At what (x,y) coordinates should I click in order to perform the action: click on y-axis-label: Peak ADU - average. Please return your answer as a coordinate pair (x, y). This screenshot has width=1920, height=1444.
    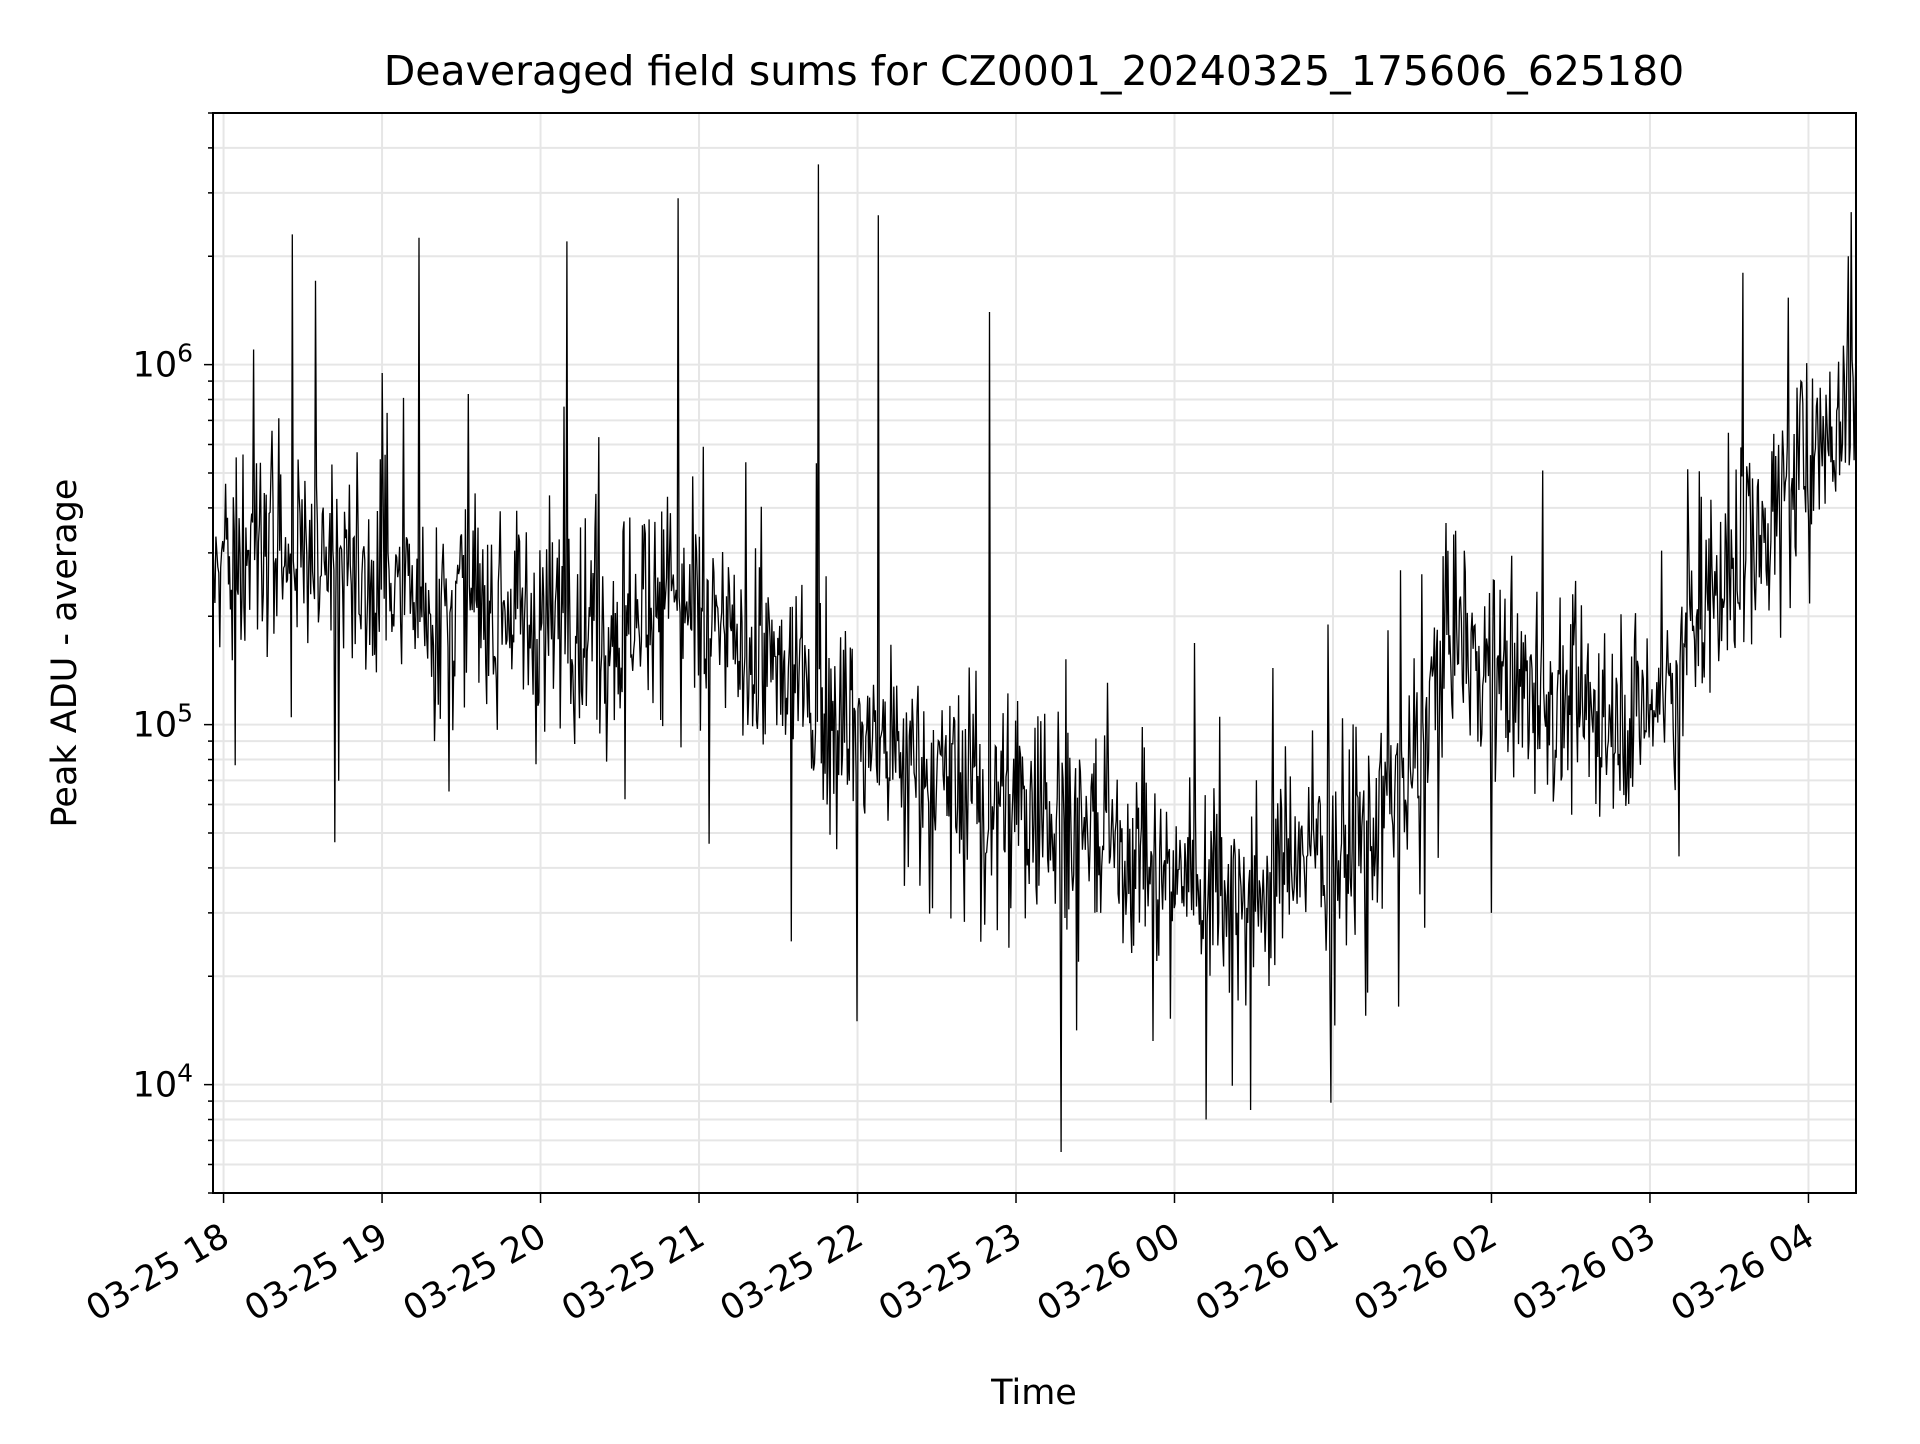
    Looking at the image, I should click on (65, 653).